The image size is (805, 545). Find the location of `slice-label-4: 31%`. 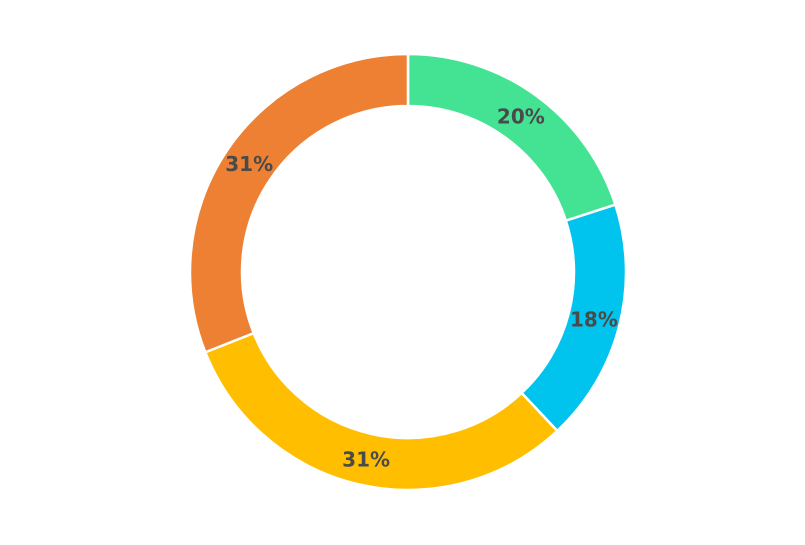

slice-label-4: 31% is located at coordinates (249, 164).